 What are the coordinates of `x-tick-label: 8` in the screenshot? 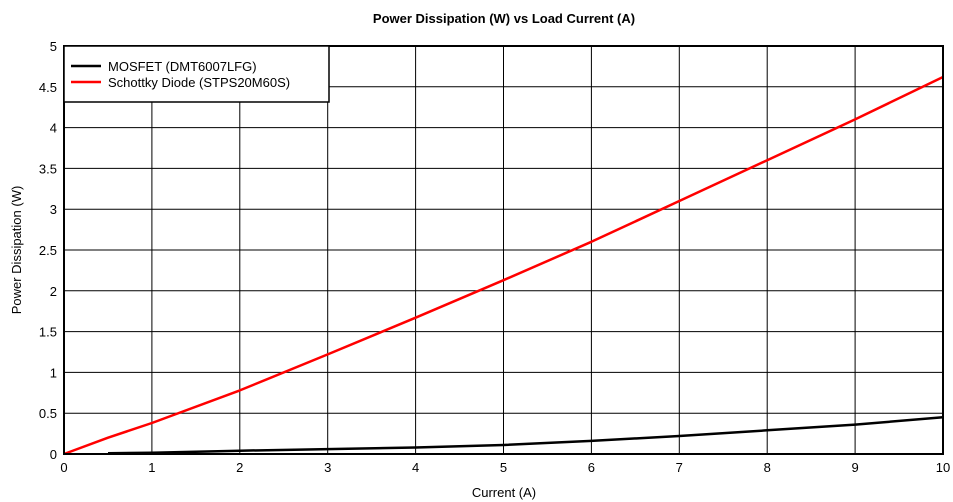 It's located at (767, 467).